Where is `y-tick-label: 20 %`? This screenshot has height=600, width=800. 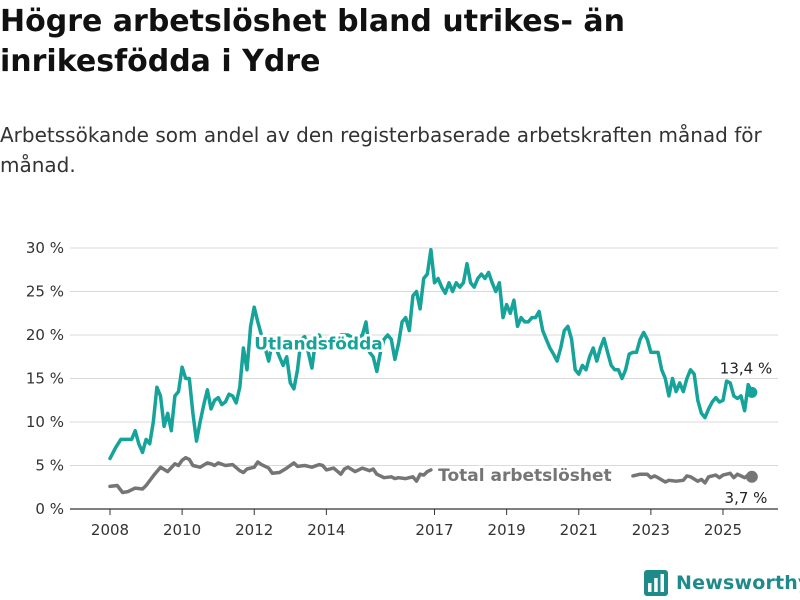
y-tick-label: 20 % is located at coordinates (45, 335).